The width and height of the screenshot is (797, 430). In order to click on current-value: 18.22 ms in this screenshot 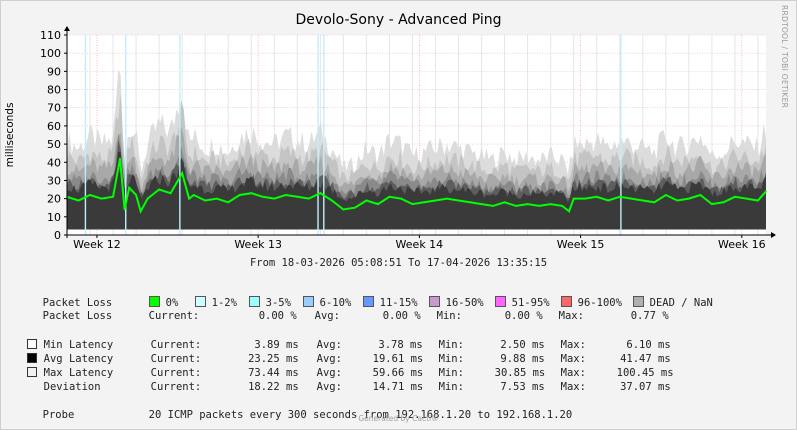, I will do `click(273, 387)`.